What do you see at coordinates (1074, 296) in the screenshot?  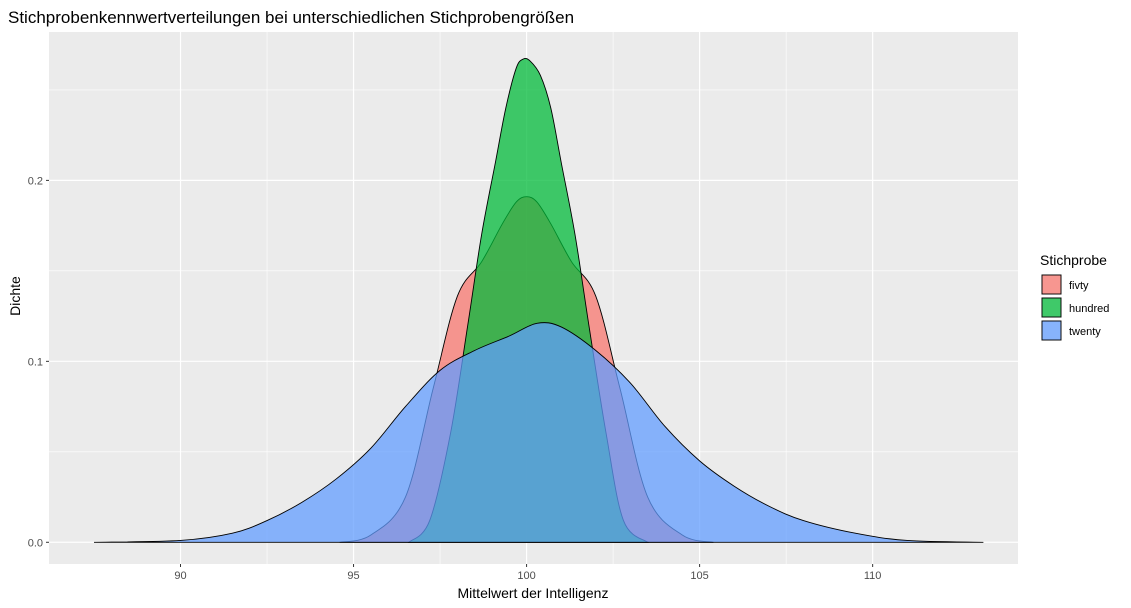 I see `legend: Stichprobe fivty hundred twenty` at bounding box center [1074, 296].